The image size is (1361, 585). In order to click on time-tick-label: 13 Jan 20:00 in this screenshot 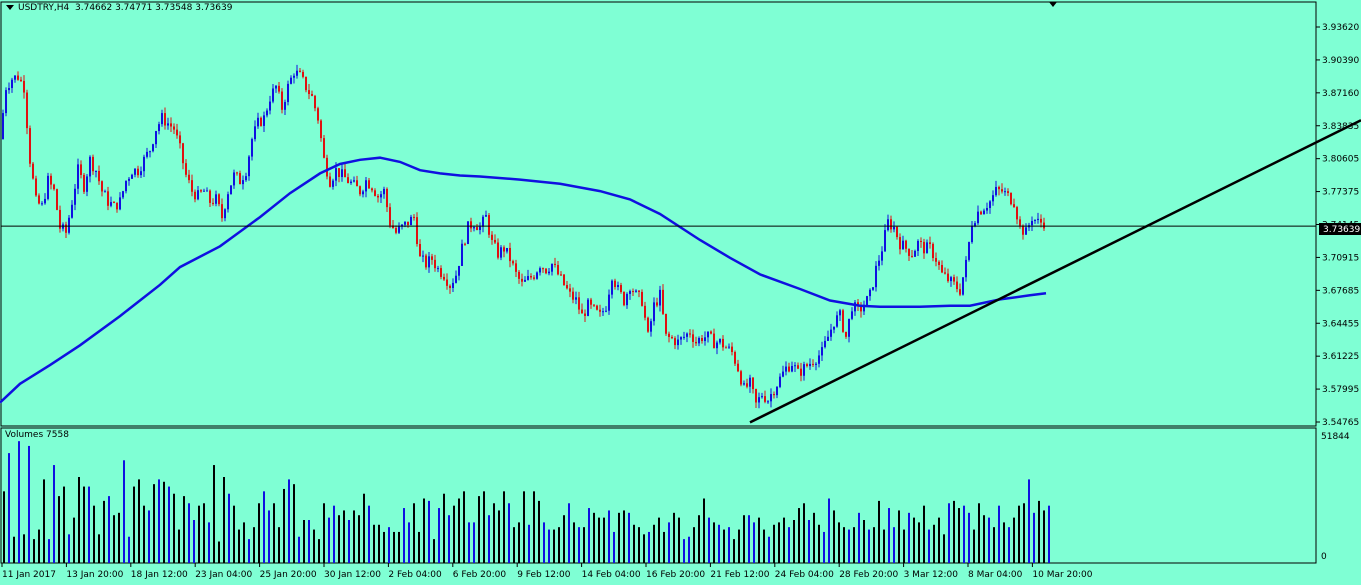, I will do `click(94, 575)`.